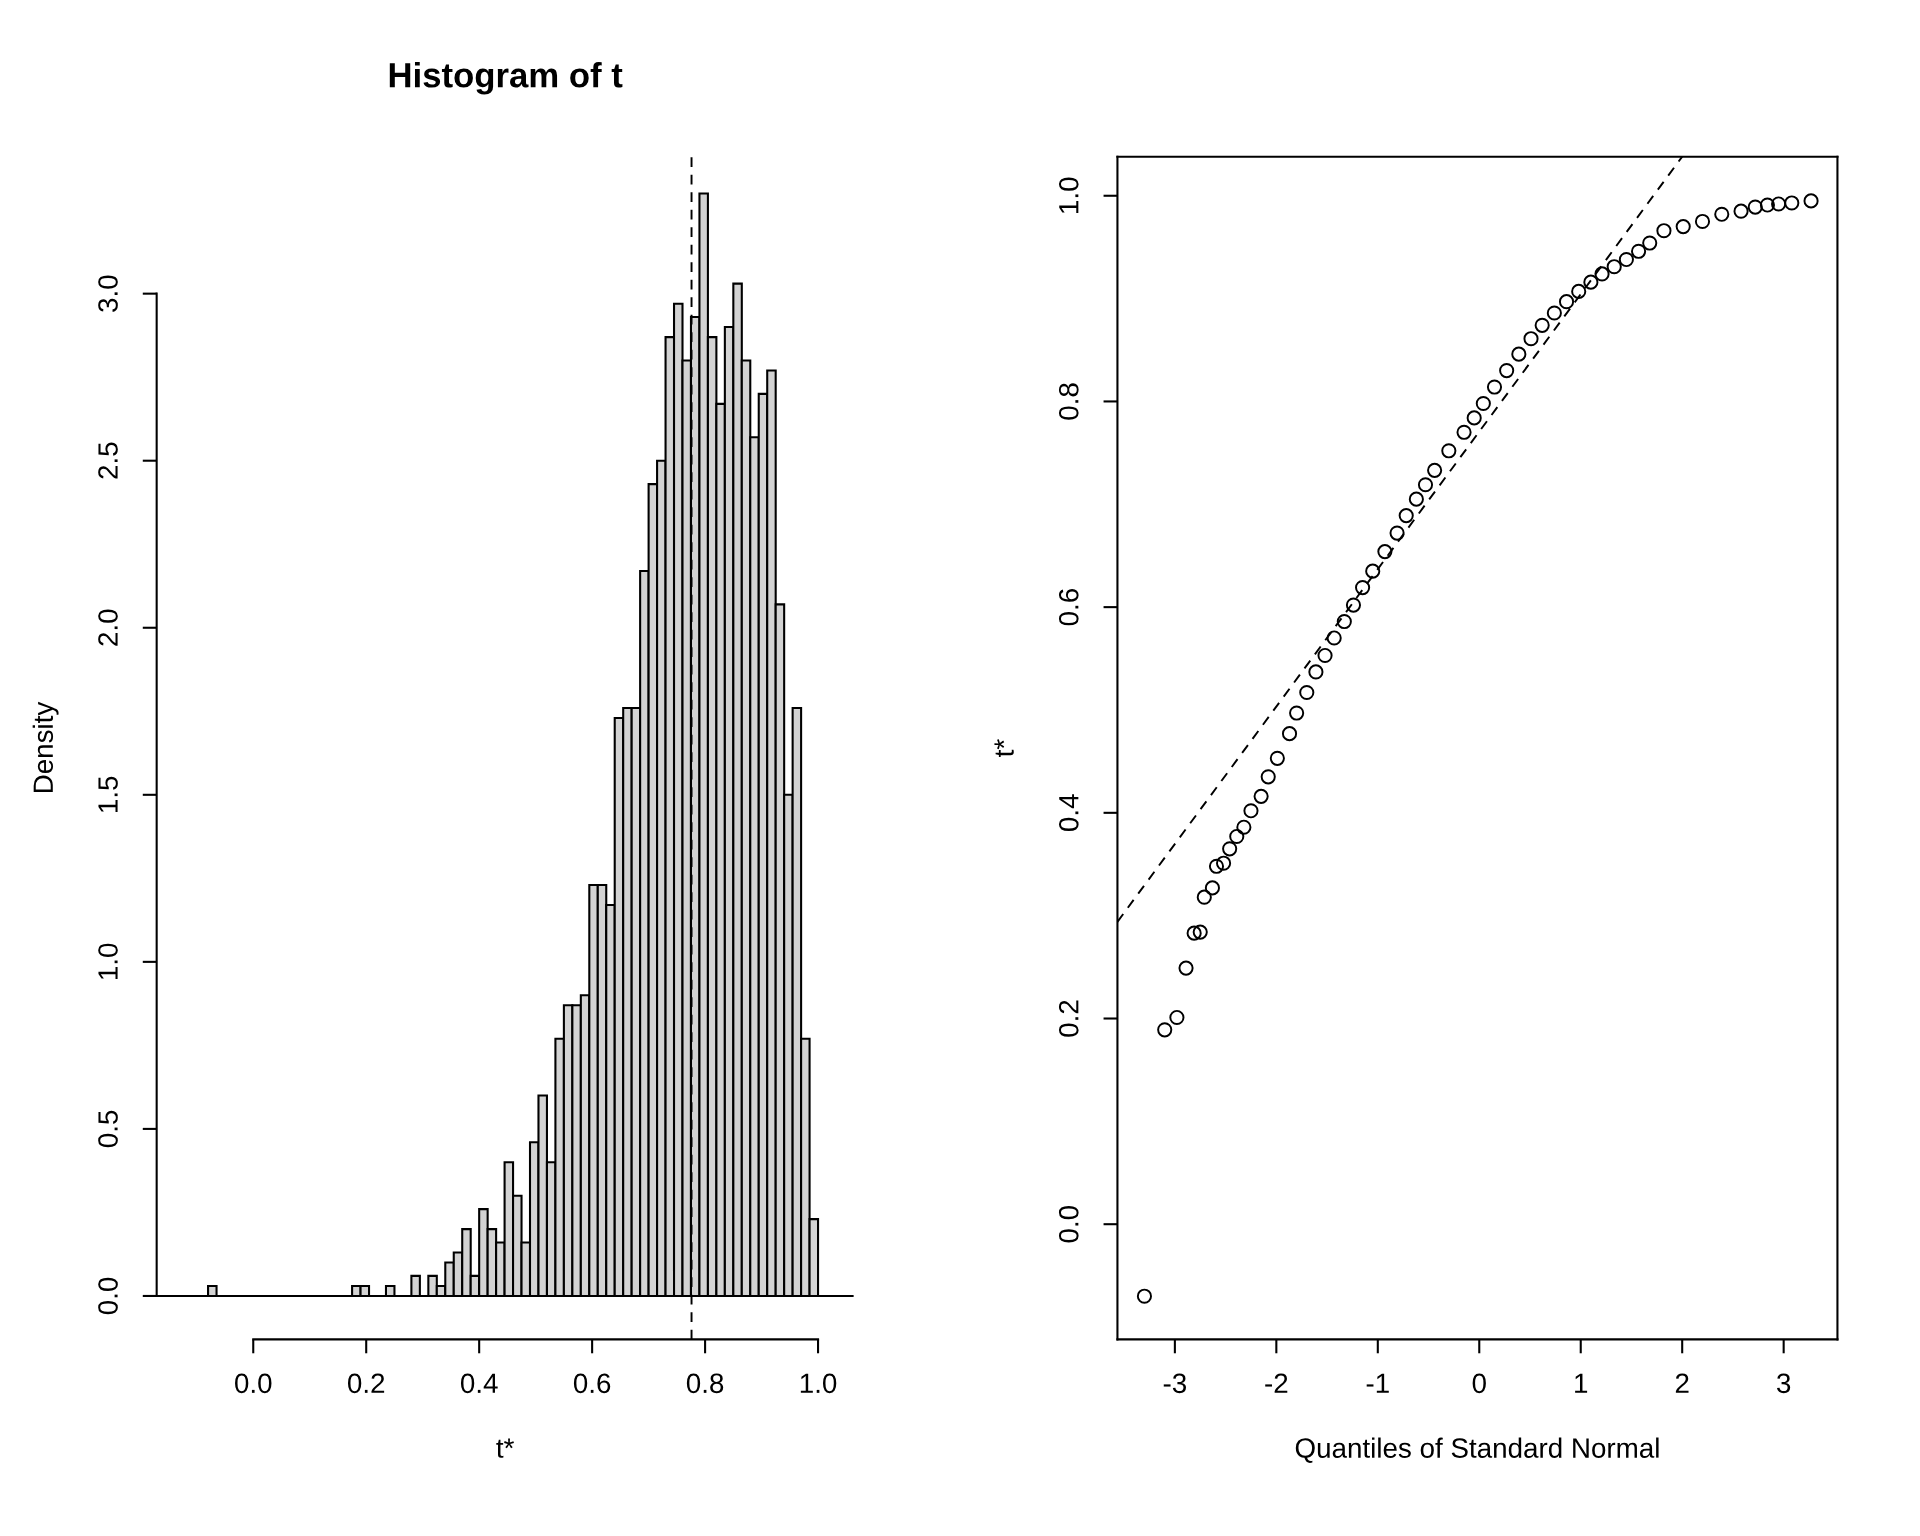 This screenshot has width=1920, height=1536. I want to click on x-tick-label: 0.6, so click(592, 1383).